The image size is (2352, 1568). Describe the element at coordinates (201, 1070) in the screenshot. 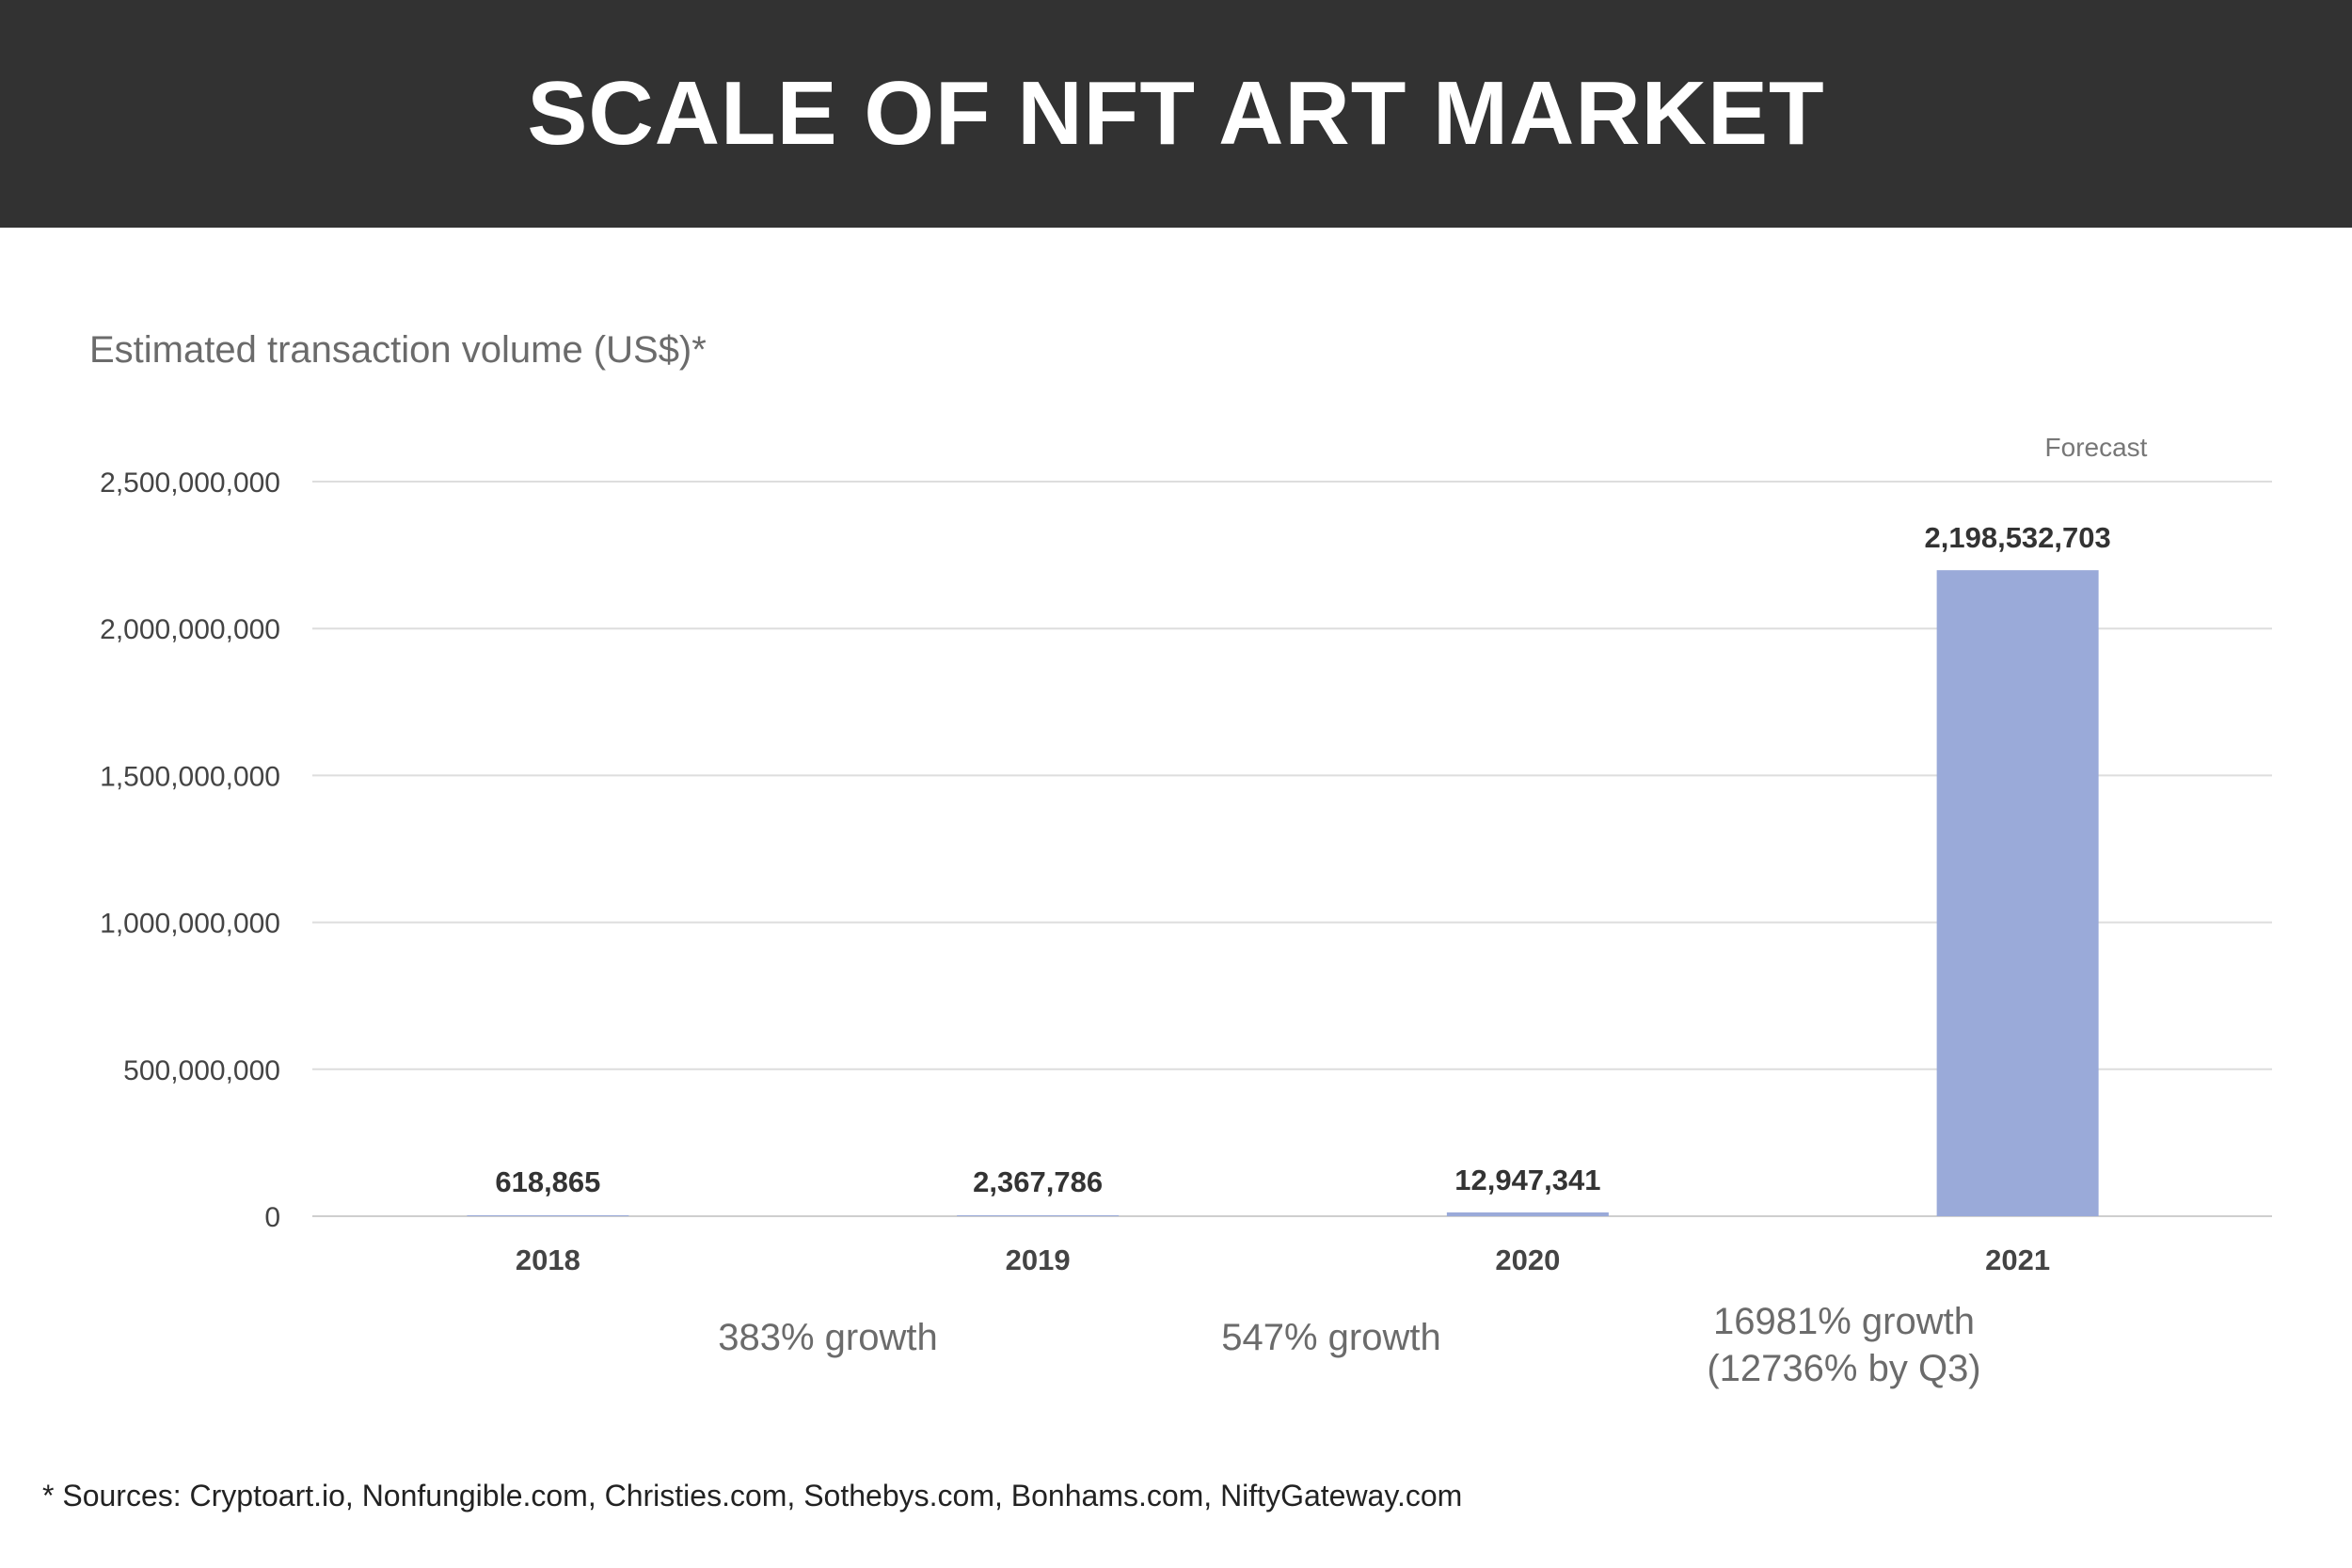

I see `y-tick-label: 500,000,000` at that location.